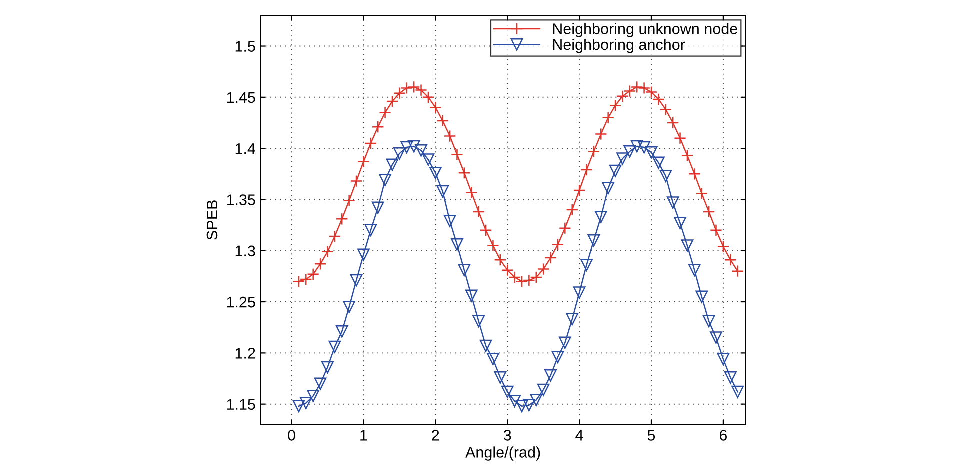 The height and width of the screenshot is (472, 966). Describe the element at coordinates (241, 302) in the screenshot. I see `y-tick-label: 1.25` at that location.